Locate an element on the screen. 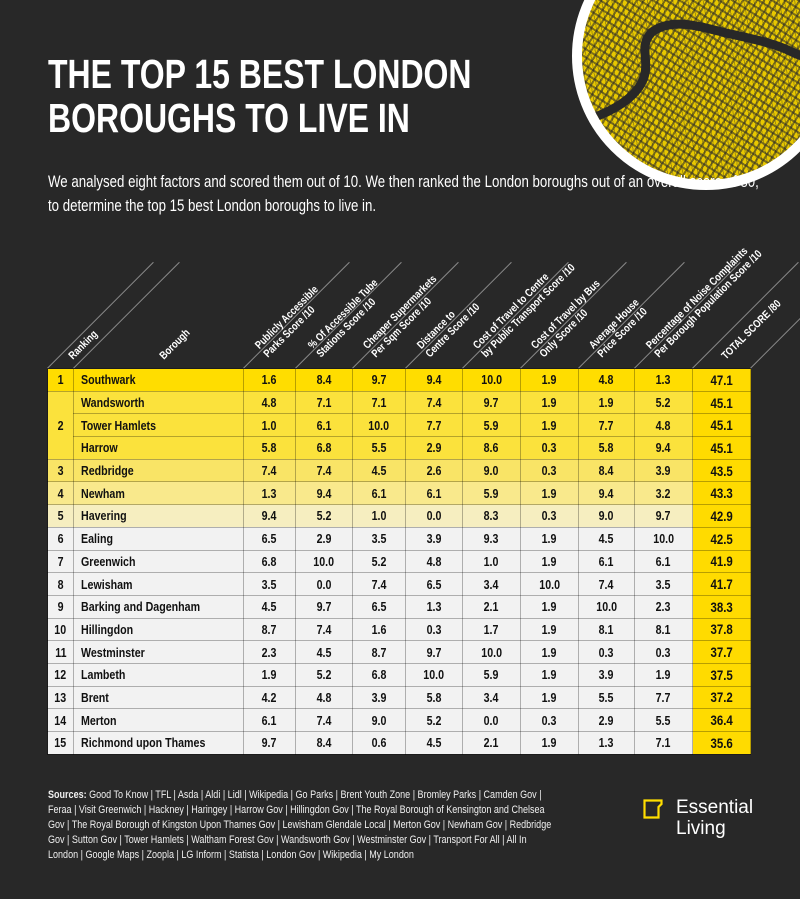  score-cell: 3.9 is located at coordinates (434, 538).